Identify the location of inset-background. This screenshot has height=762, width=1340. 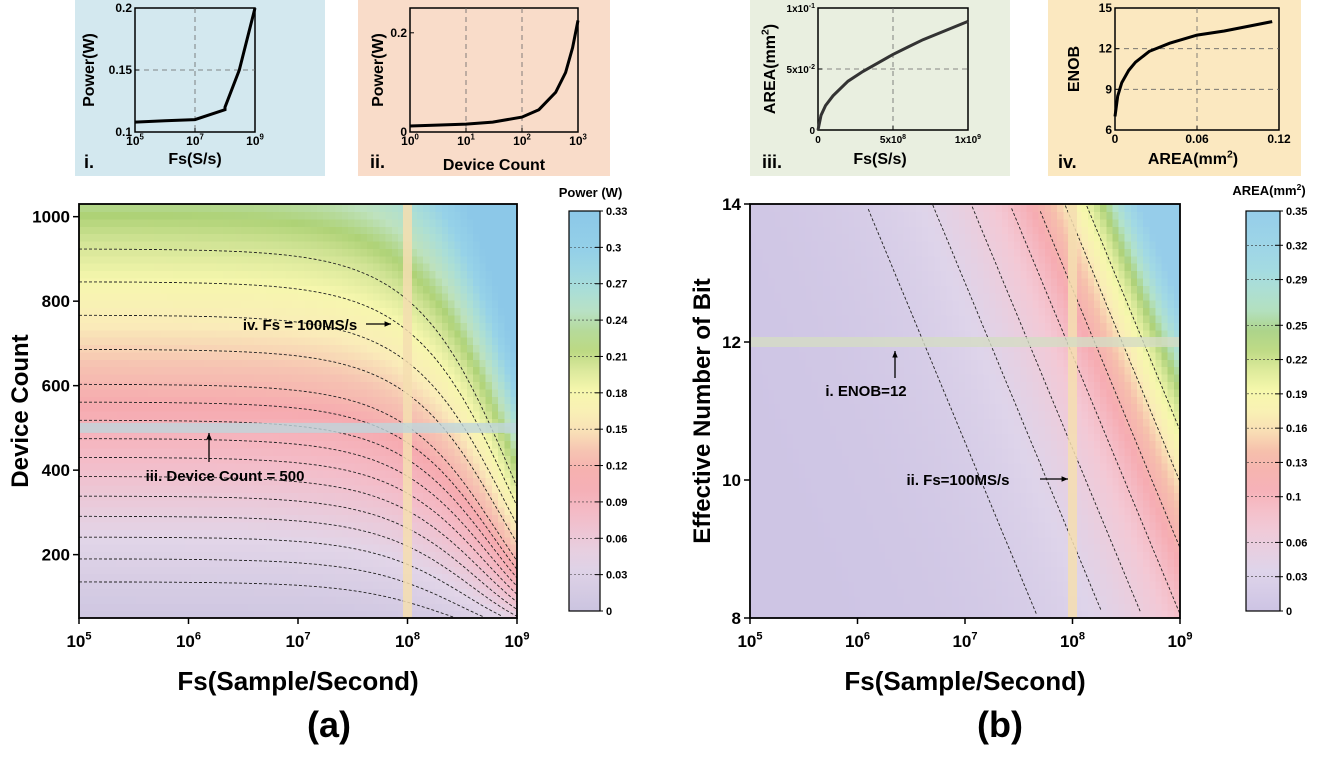
(880, 88).